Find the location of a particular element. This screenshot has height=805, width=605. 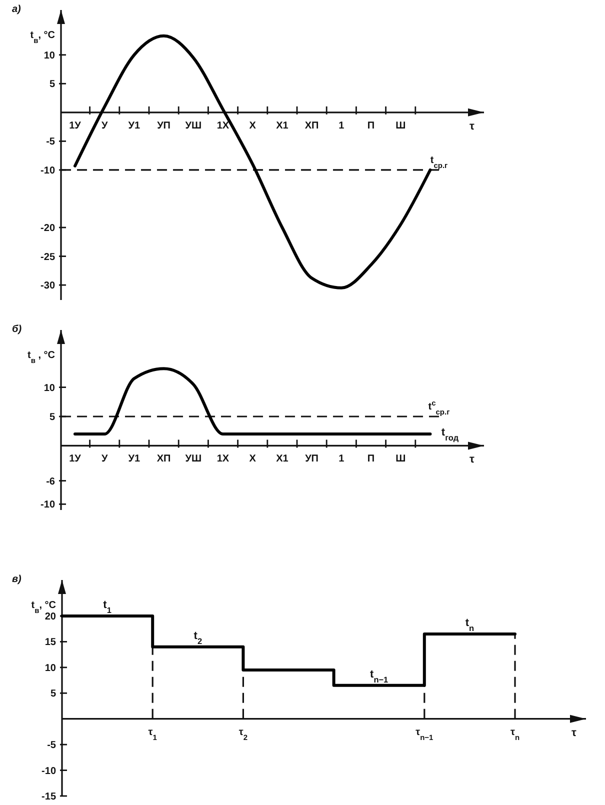

y-tick-label: 15 is located at coordinates (50, 642).